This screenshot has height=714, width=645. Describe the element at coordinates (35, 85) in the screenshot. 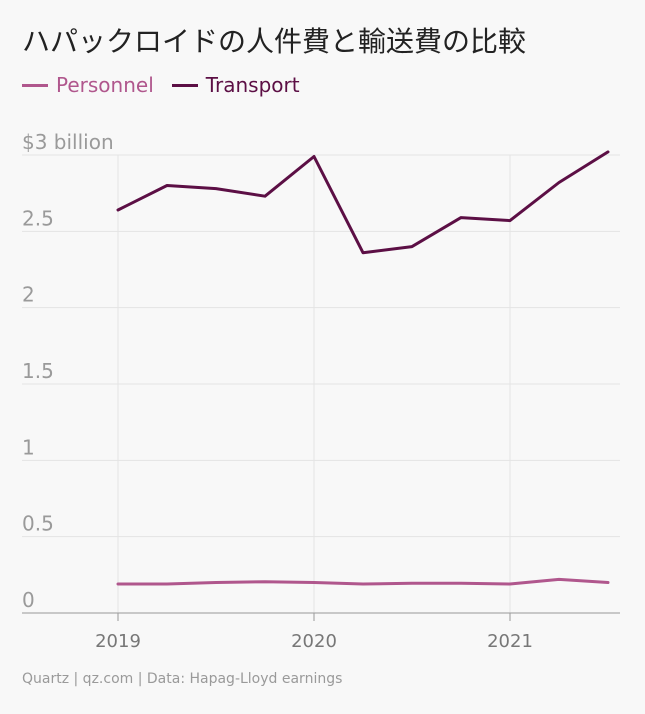

I see `legend-swatch-personnel` at that location.